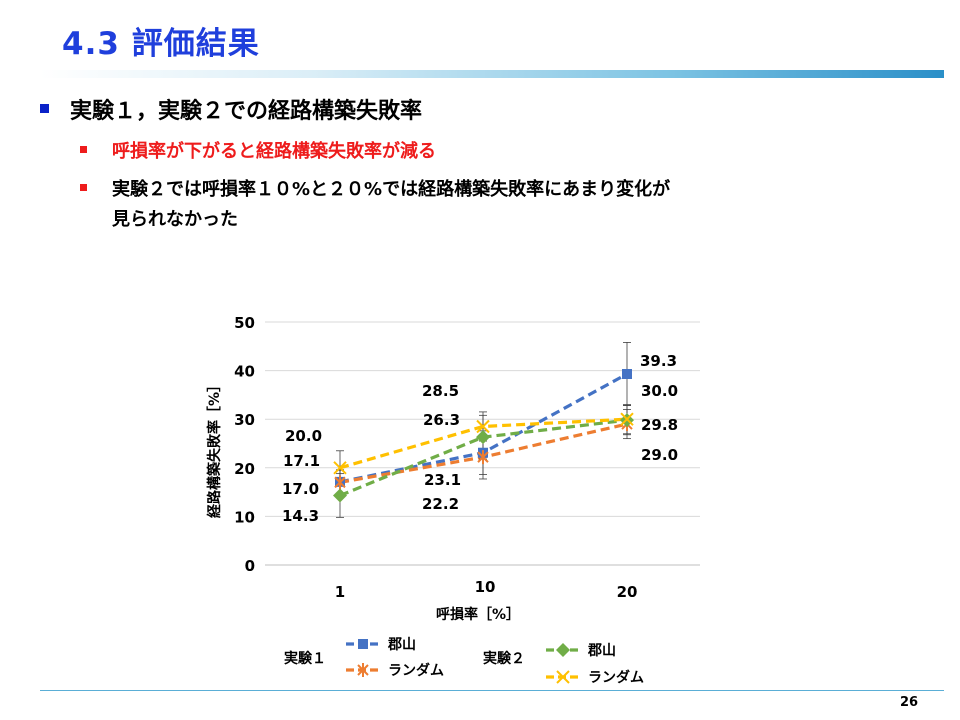 Image resolution: width=960 pixels, height=720 pixels. I want to click on data-label: 39.3, so click(658, 361).